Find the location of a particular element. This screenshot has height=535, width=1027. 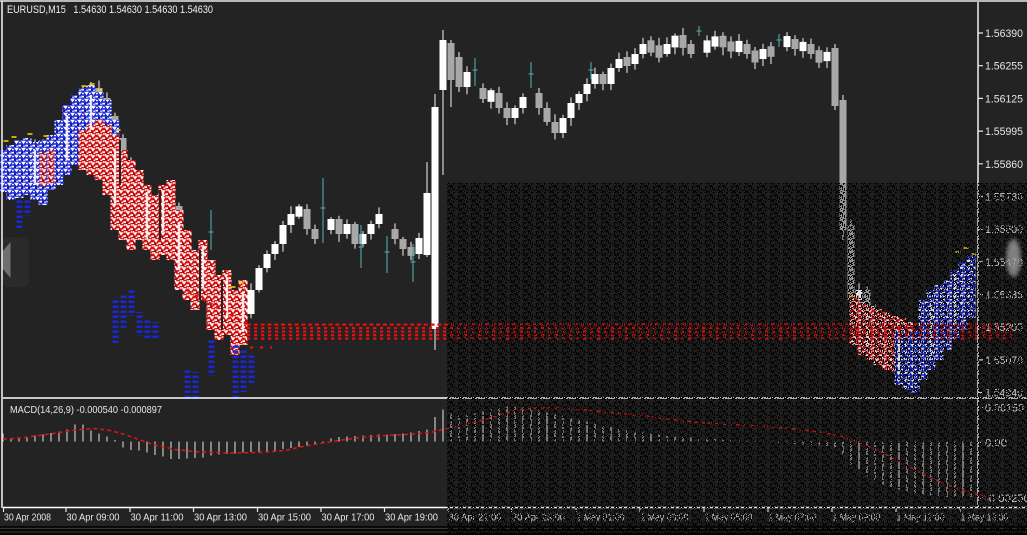

svg-text:MACD(14,26,9) -0.000540 -0.000: MACD(14,26,9) -0.000540 -0.000897 is located at coordinates (86, 410).